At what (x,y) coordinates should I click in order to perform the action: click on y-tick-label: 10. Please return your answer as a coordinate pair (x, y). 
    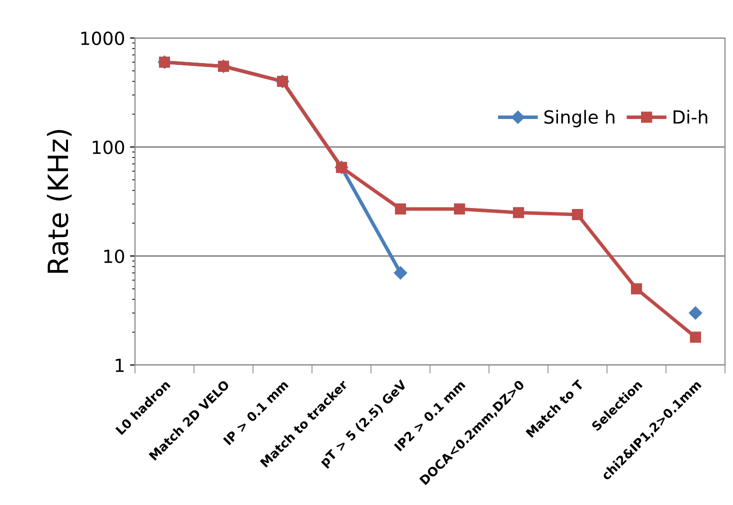
    Looking at the image, I should click on (114, 256).